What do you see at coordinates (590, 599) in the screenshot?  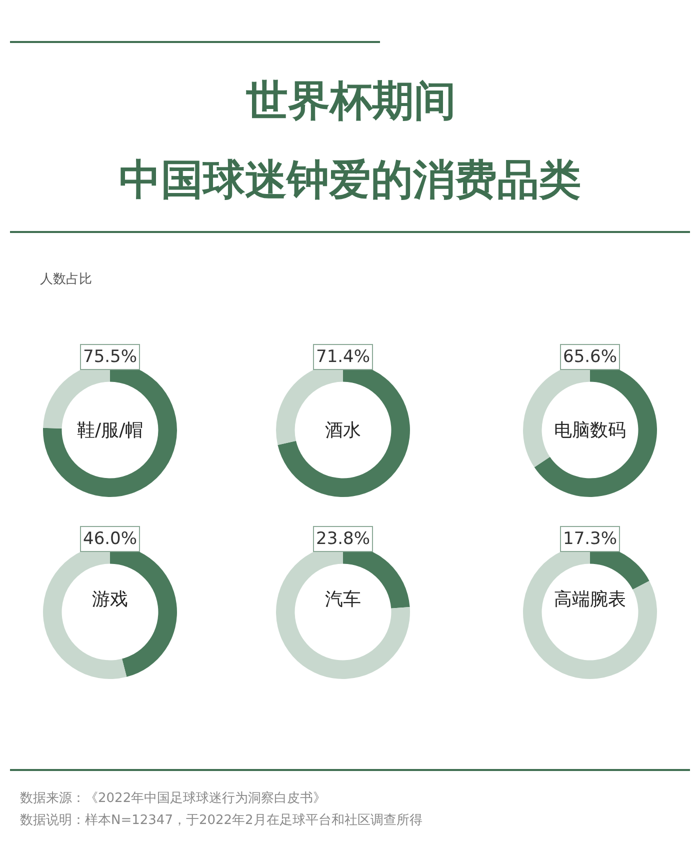 I see `text: 高端腕表` at bounding box center [590, 599].